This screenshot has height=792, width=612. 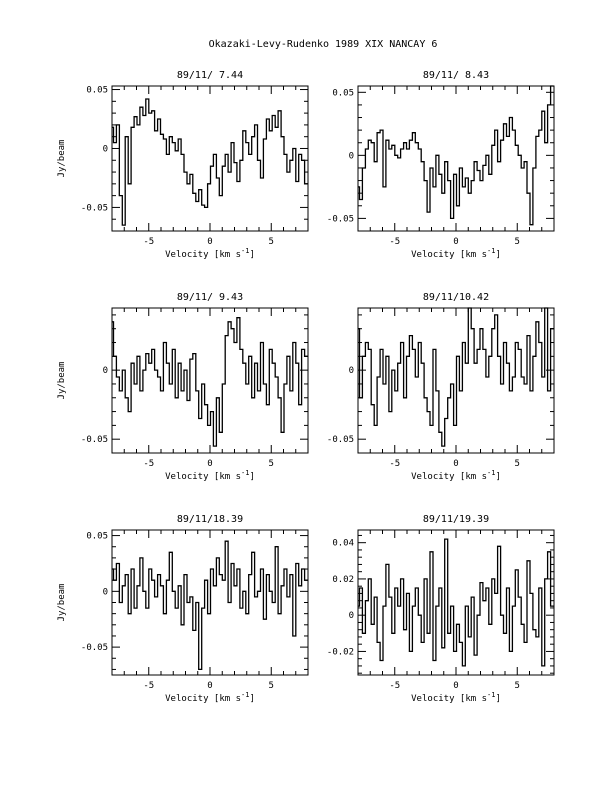 I want to click on panel-title: 89/11/ 9.43, so click(x=210, y=297).